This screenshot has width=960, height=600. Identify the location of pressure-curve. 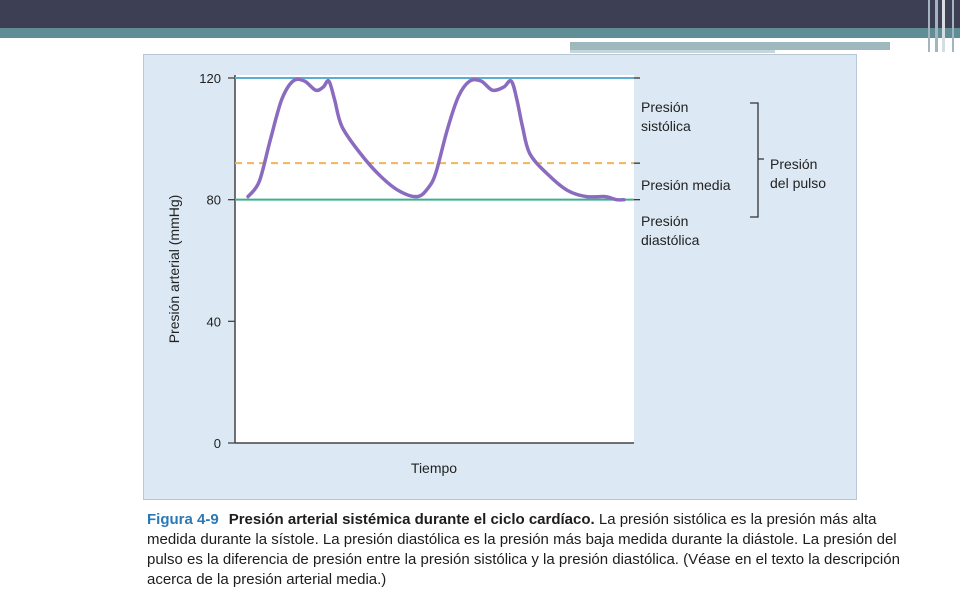
(436, 139).